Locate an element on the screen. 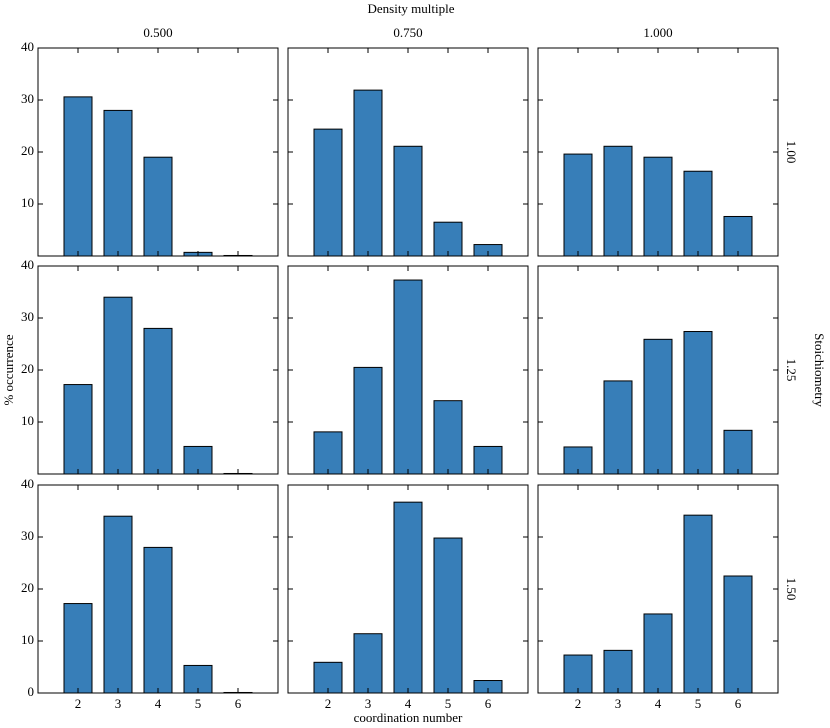 The width and height of the screenshot is (830, 728). row-label: 1.25 is located at coordinates (791, 370).